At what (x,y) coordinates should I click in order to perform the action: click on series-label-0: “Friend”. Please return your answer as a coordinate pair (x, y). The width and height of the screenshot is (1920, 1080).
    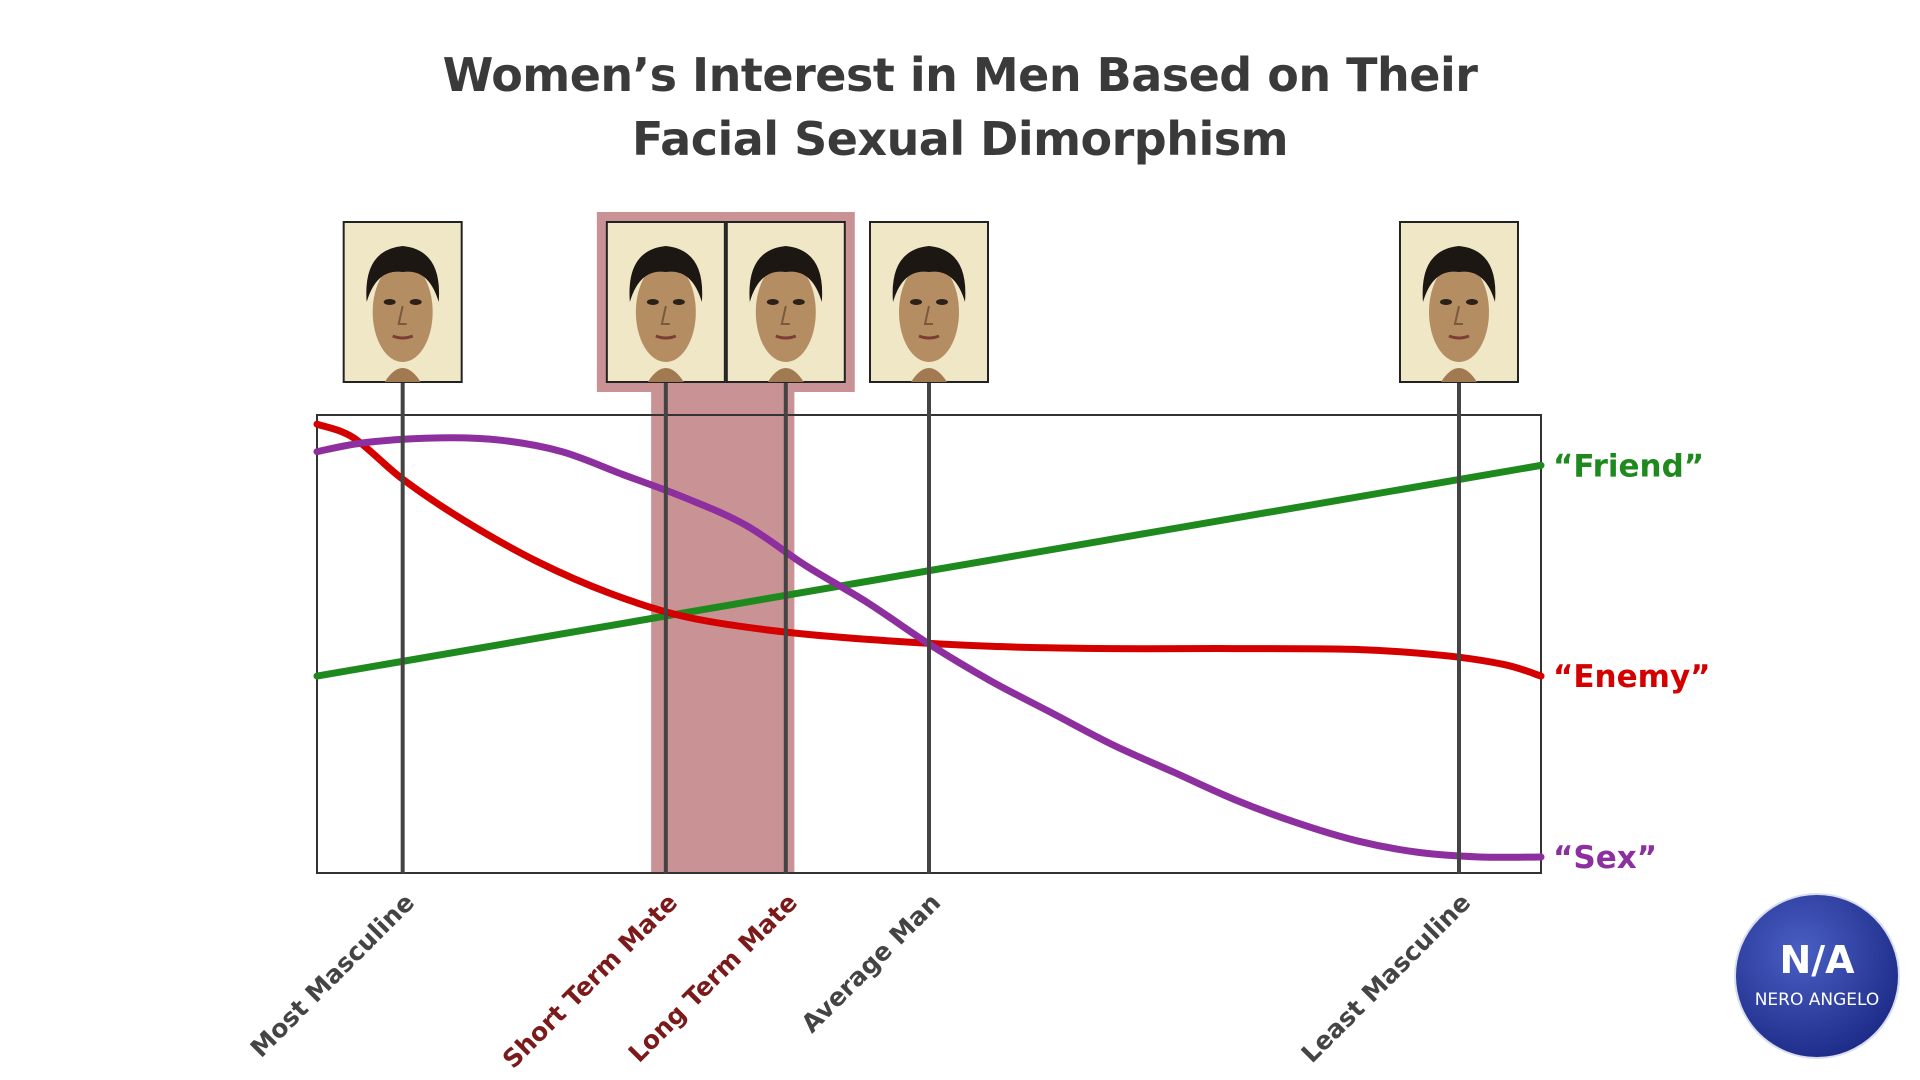
    Looking at the image, I should click on (1628, 466).